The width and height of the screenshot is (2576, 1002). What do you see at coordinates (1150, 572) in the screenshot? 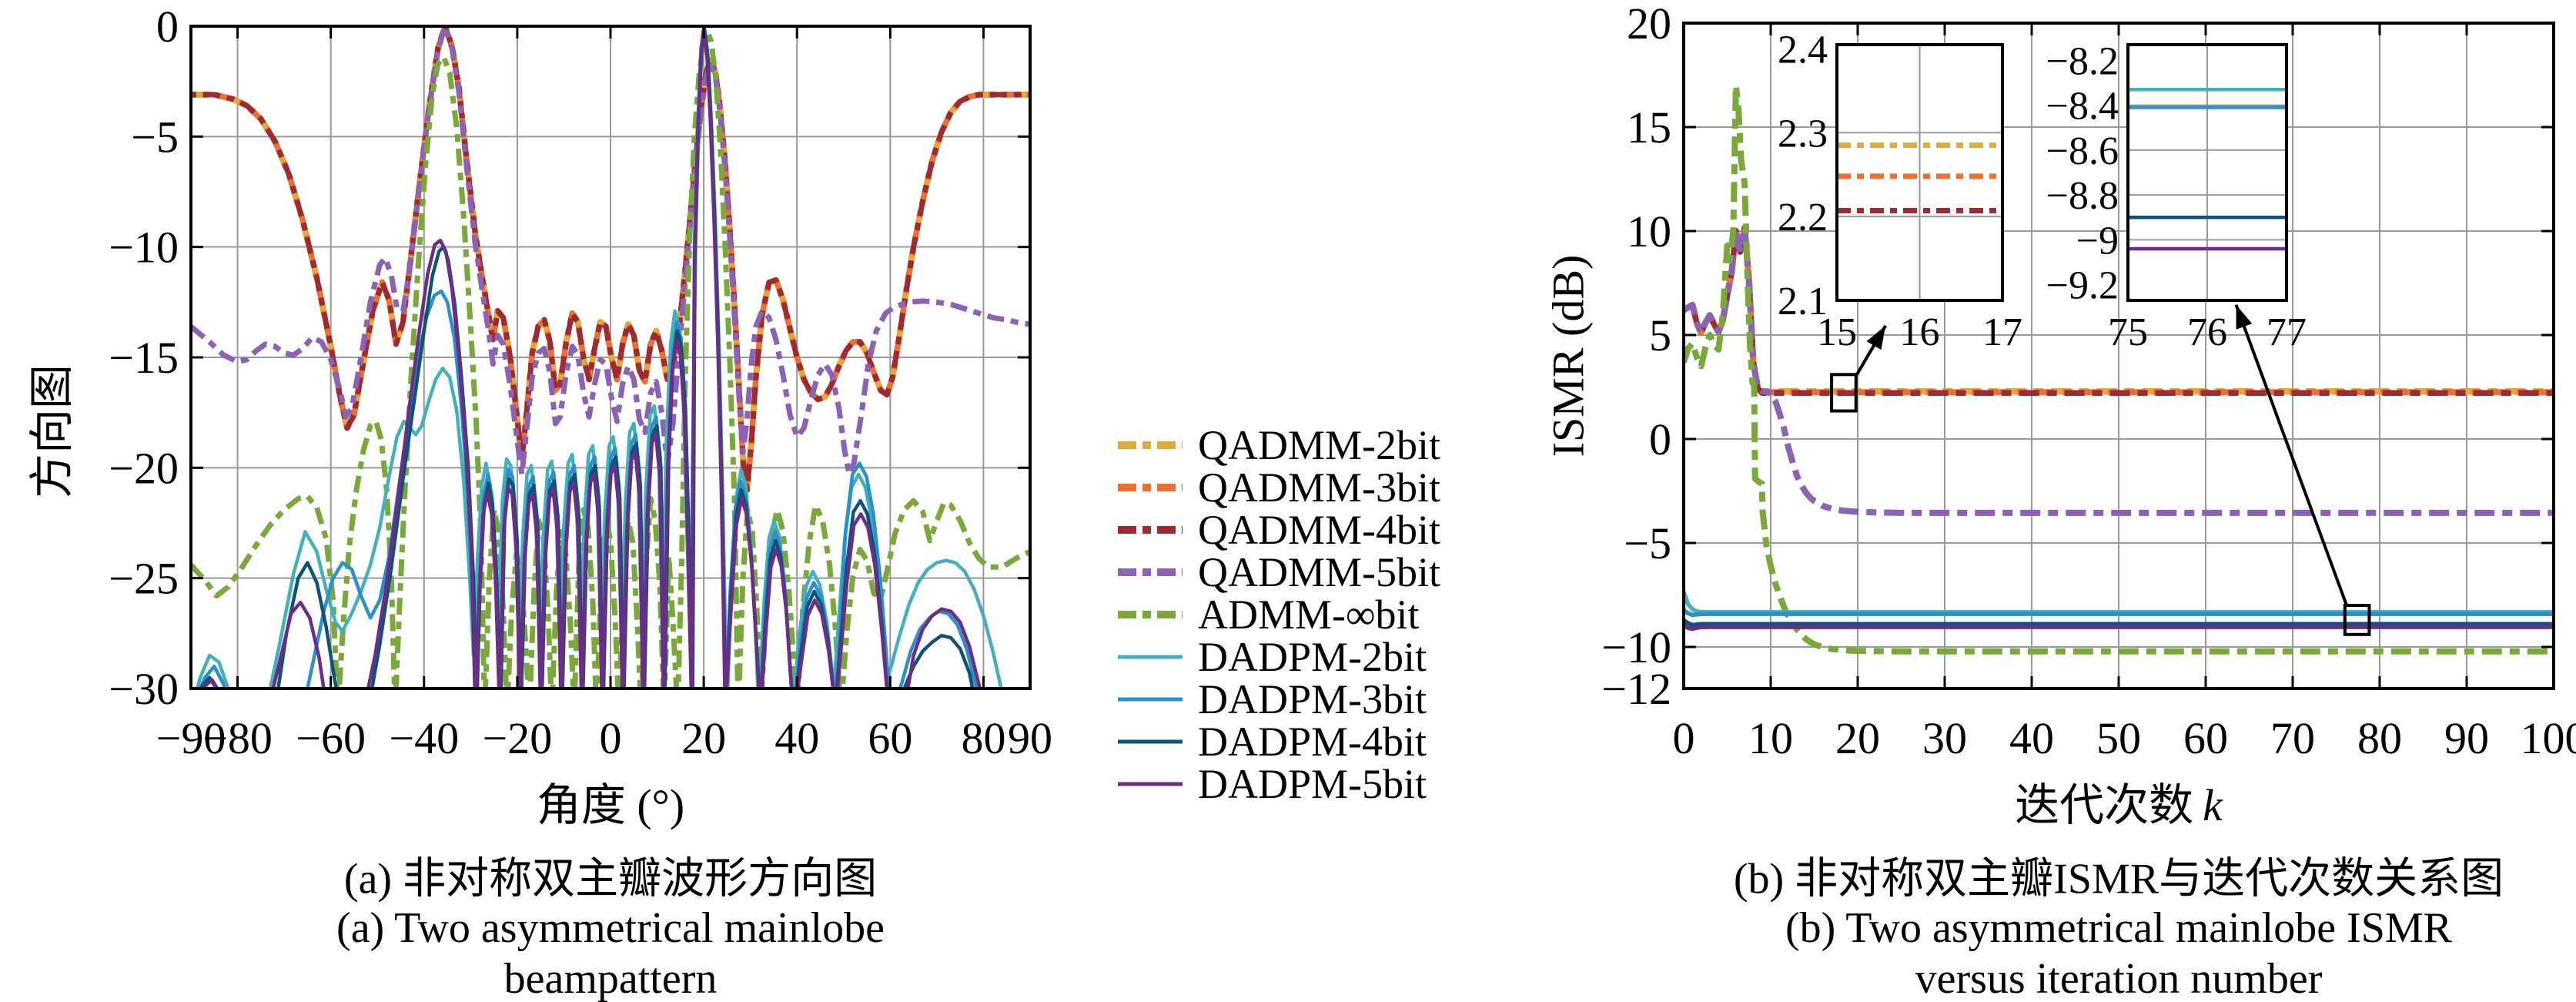
I see `legend-swatch-qadmm5` at bounding box center [1150, 572].